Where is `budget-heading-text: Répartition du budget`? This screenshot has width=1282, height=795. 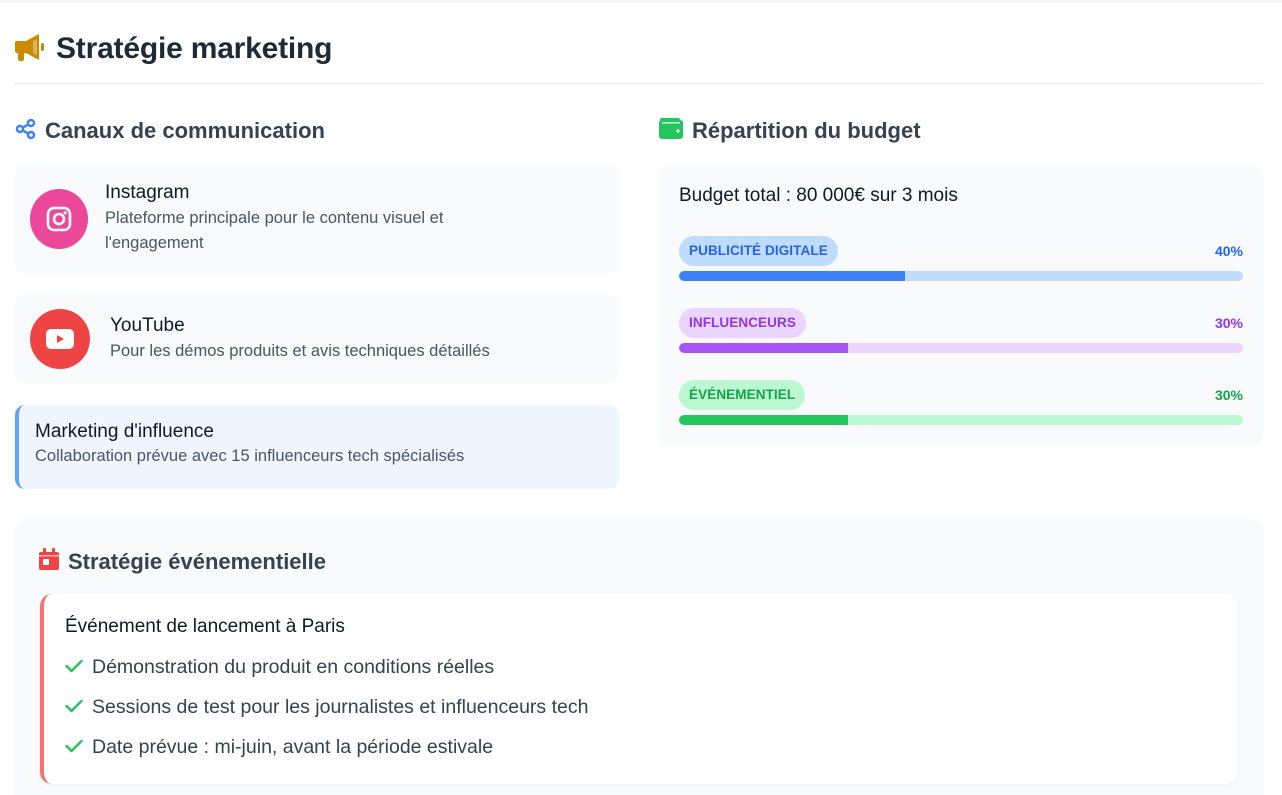
budget-heading-text: Répartition du budget is located at coordinates (806, 130).